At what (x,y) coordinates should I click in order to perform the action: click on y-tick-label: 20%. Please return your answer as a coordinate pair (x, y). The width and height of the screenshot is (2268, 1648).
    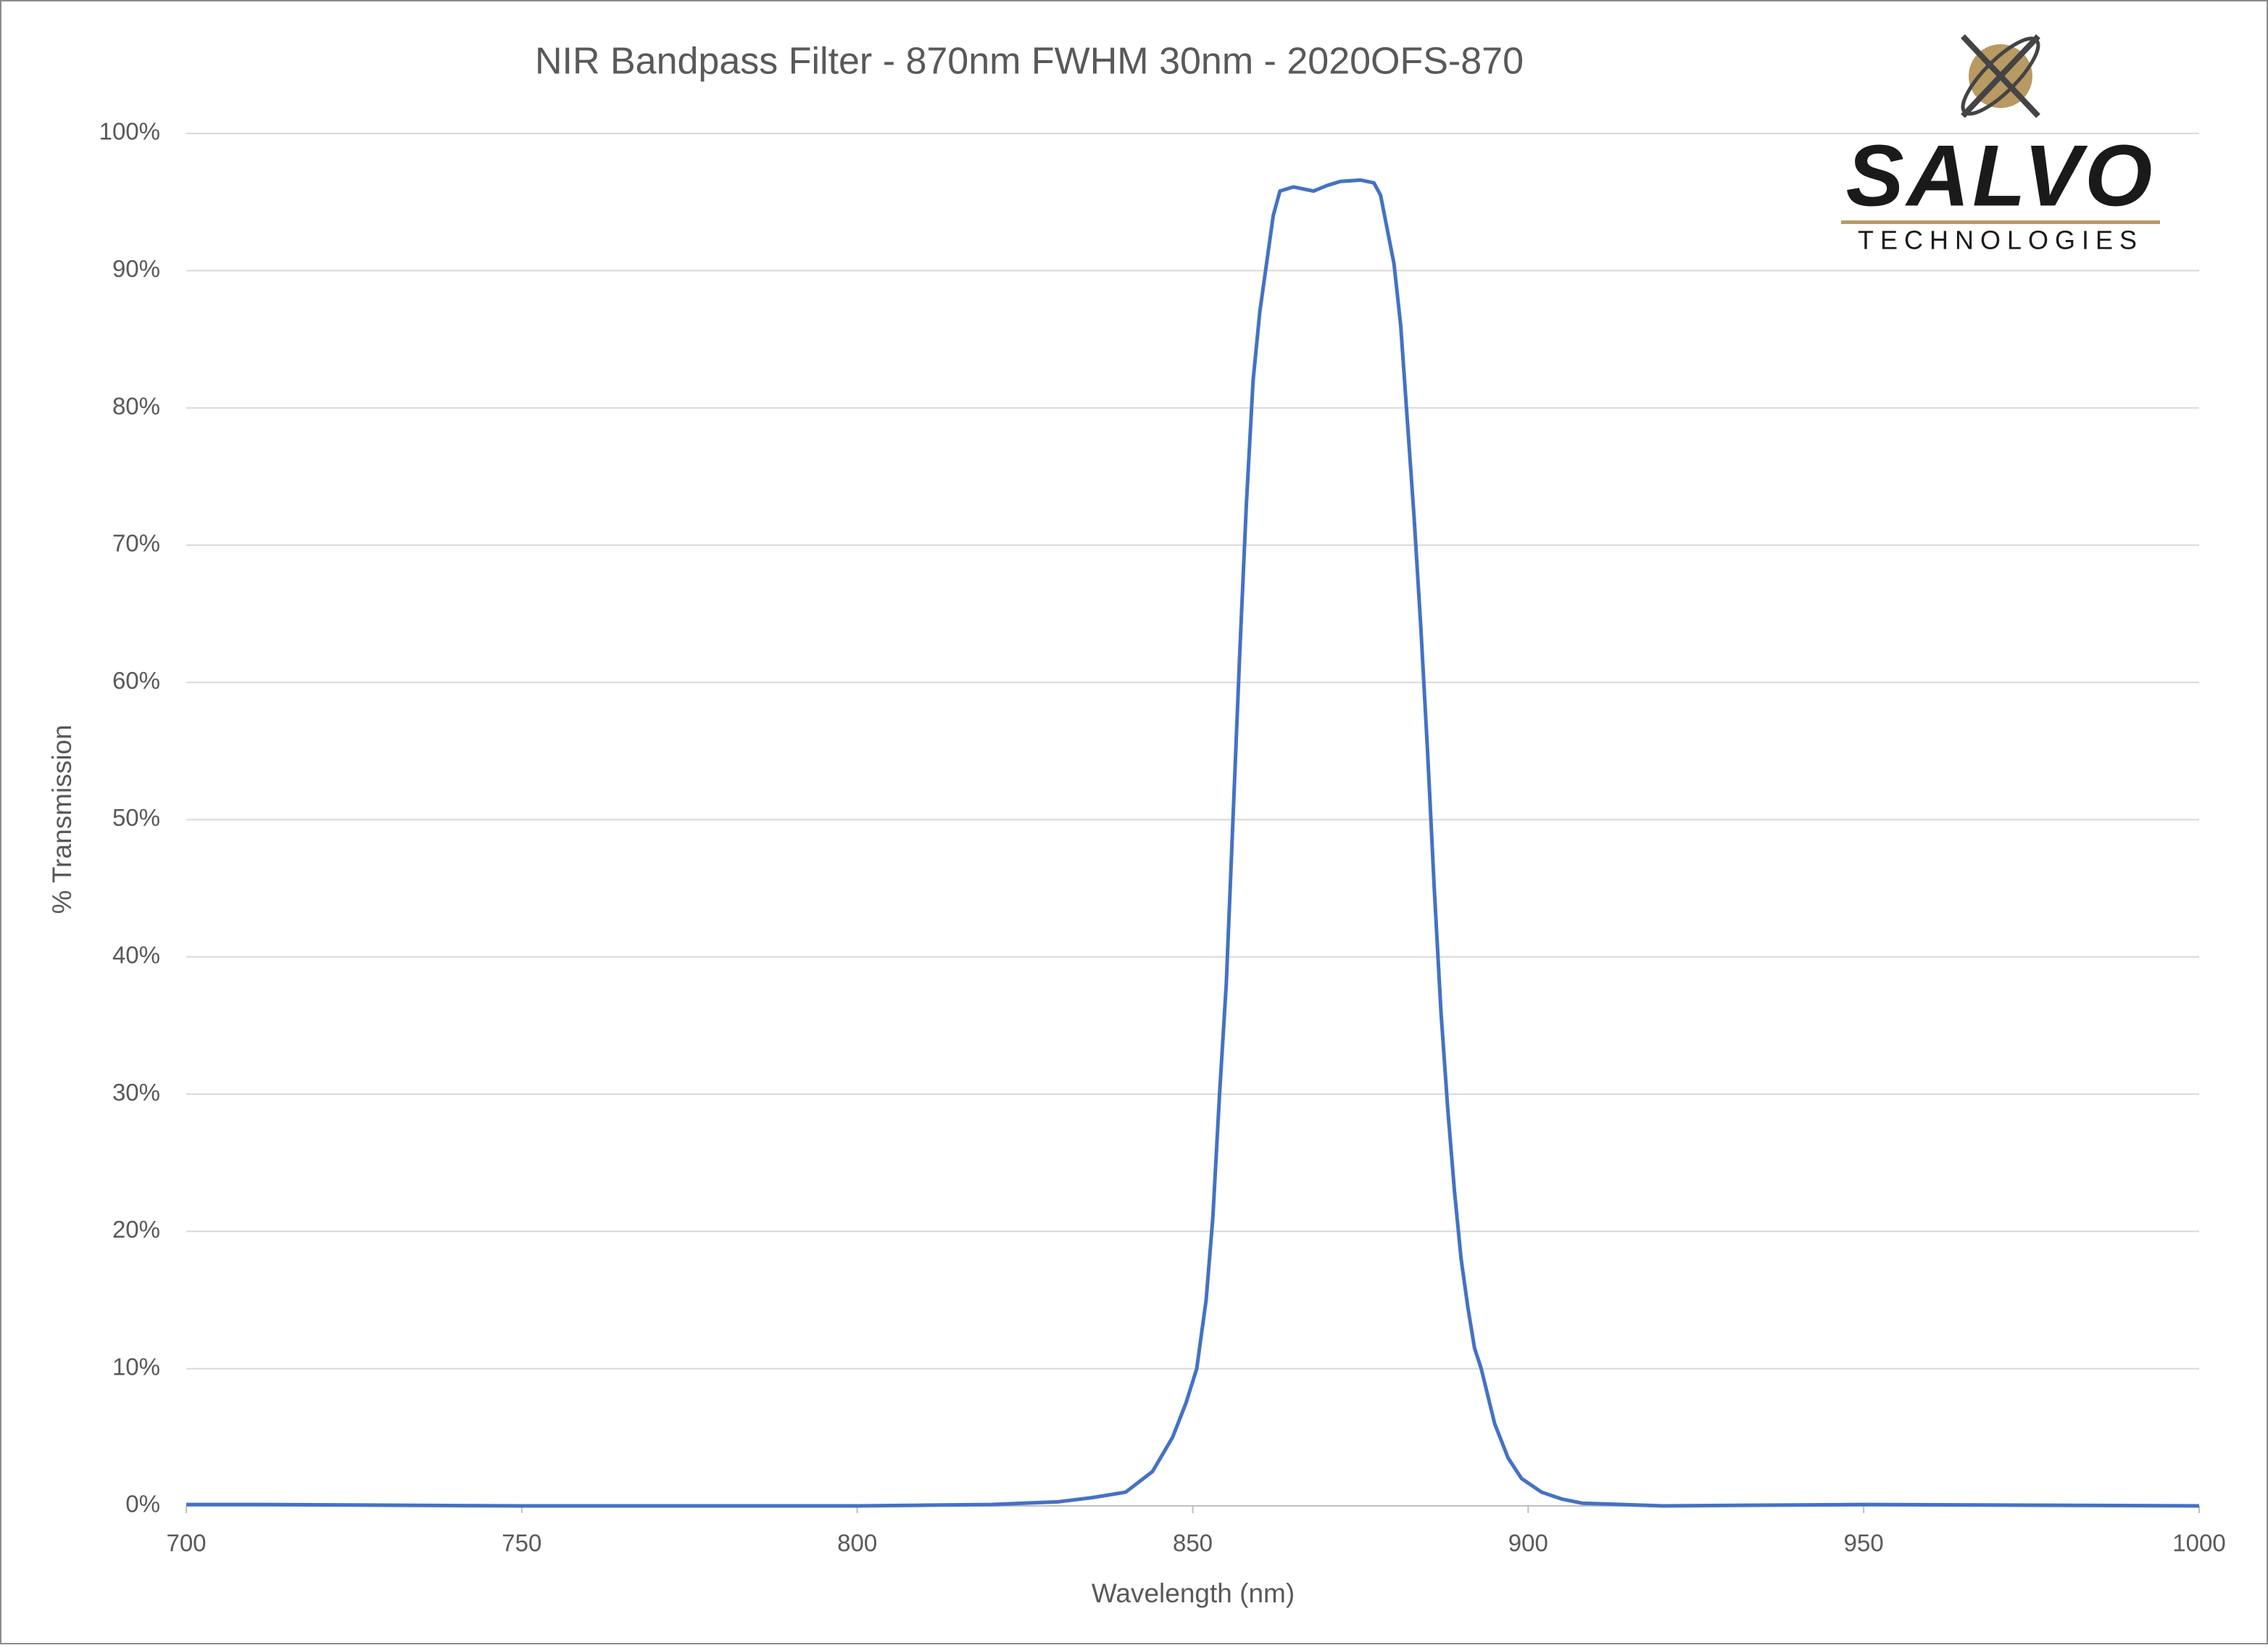
    Looking at the image, I should click on (136, 1229).